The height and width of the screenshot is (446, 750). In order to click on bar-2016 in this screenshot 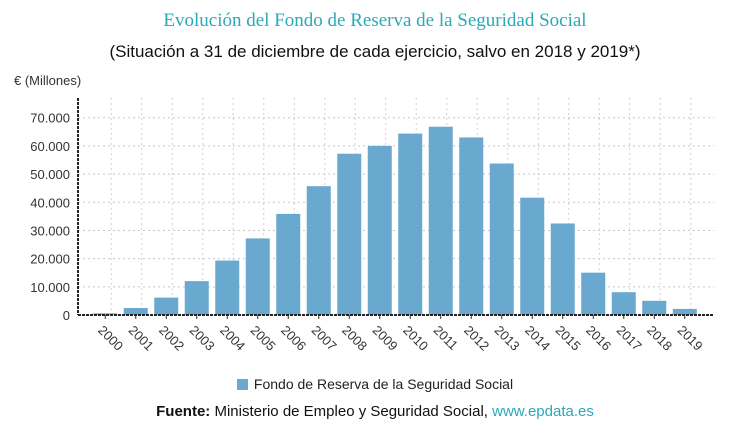, I will do `click(593, 293)`.